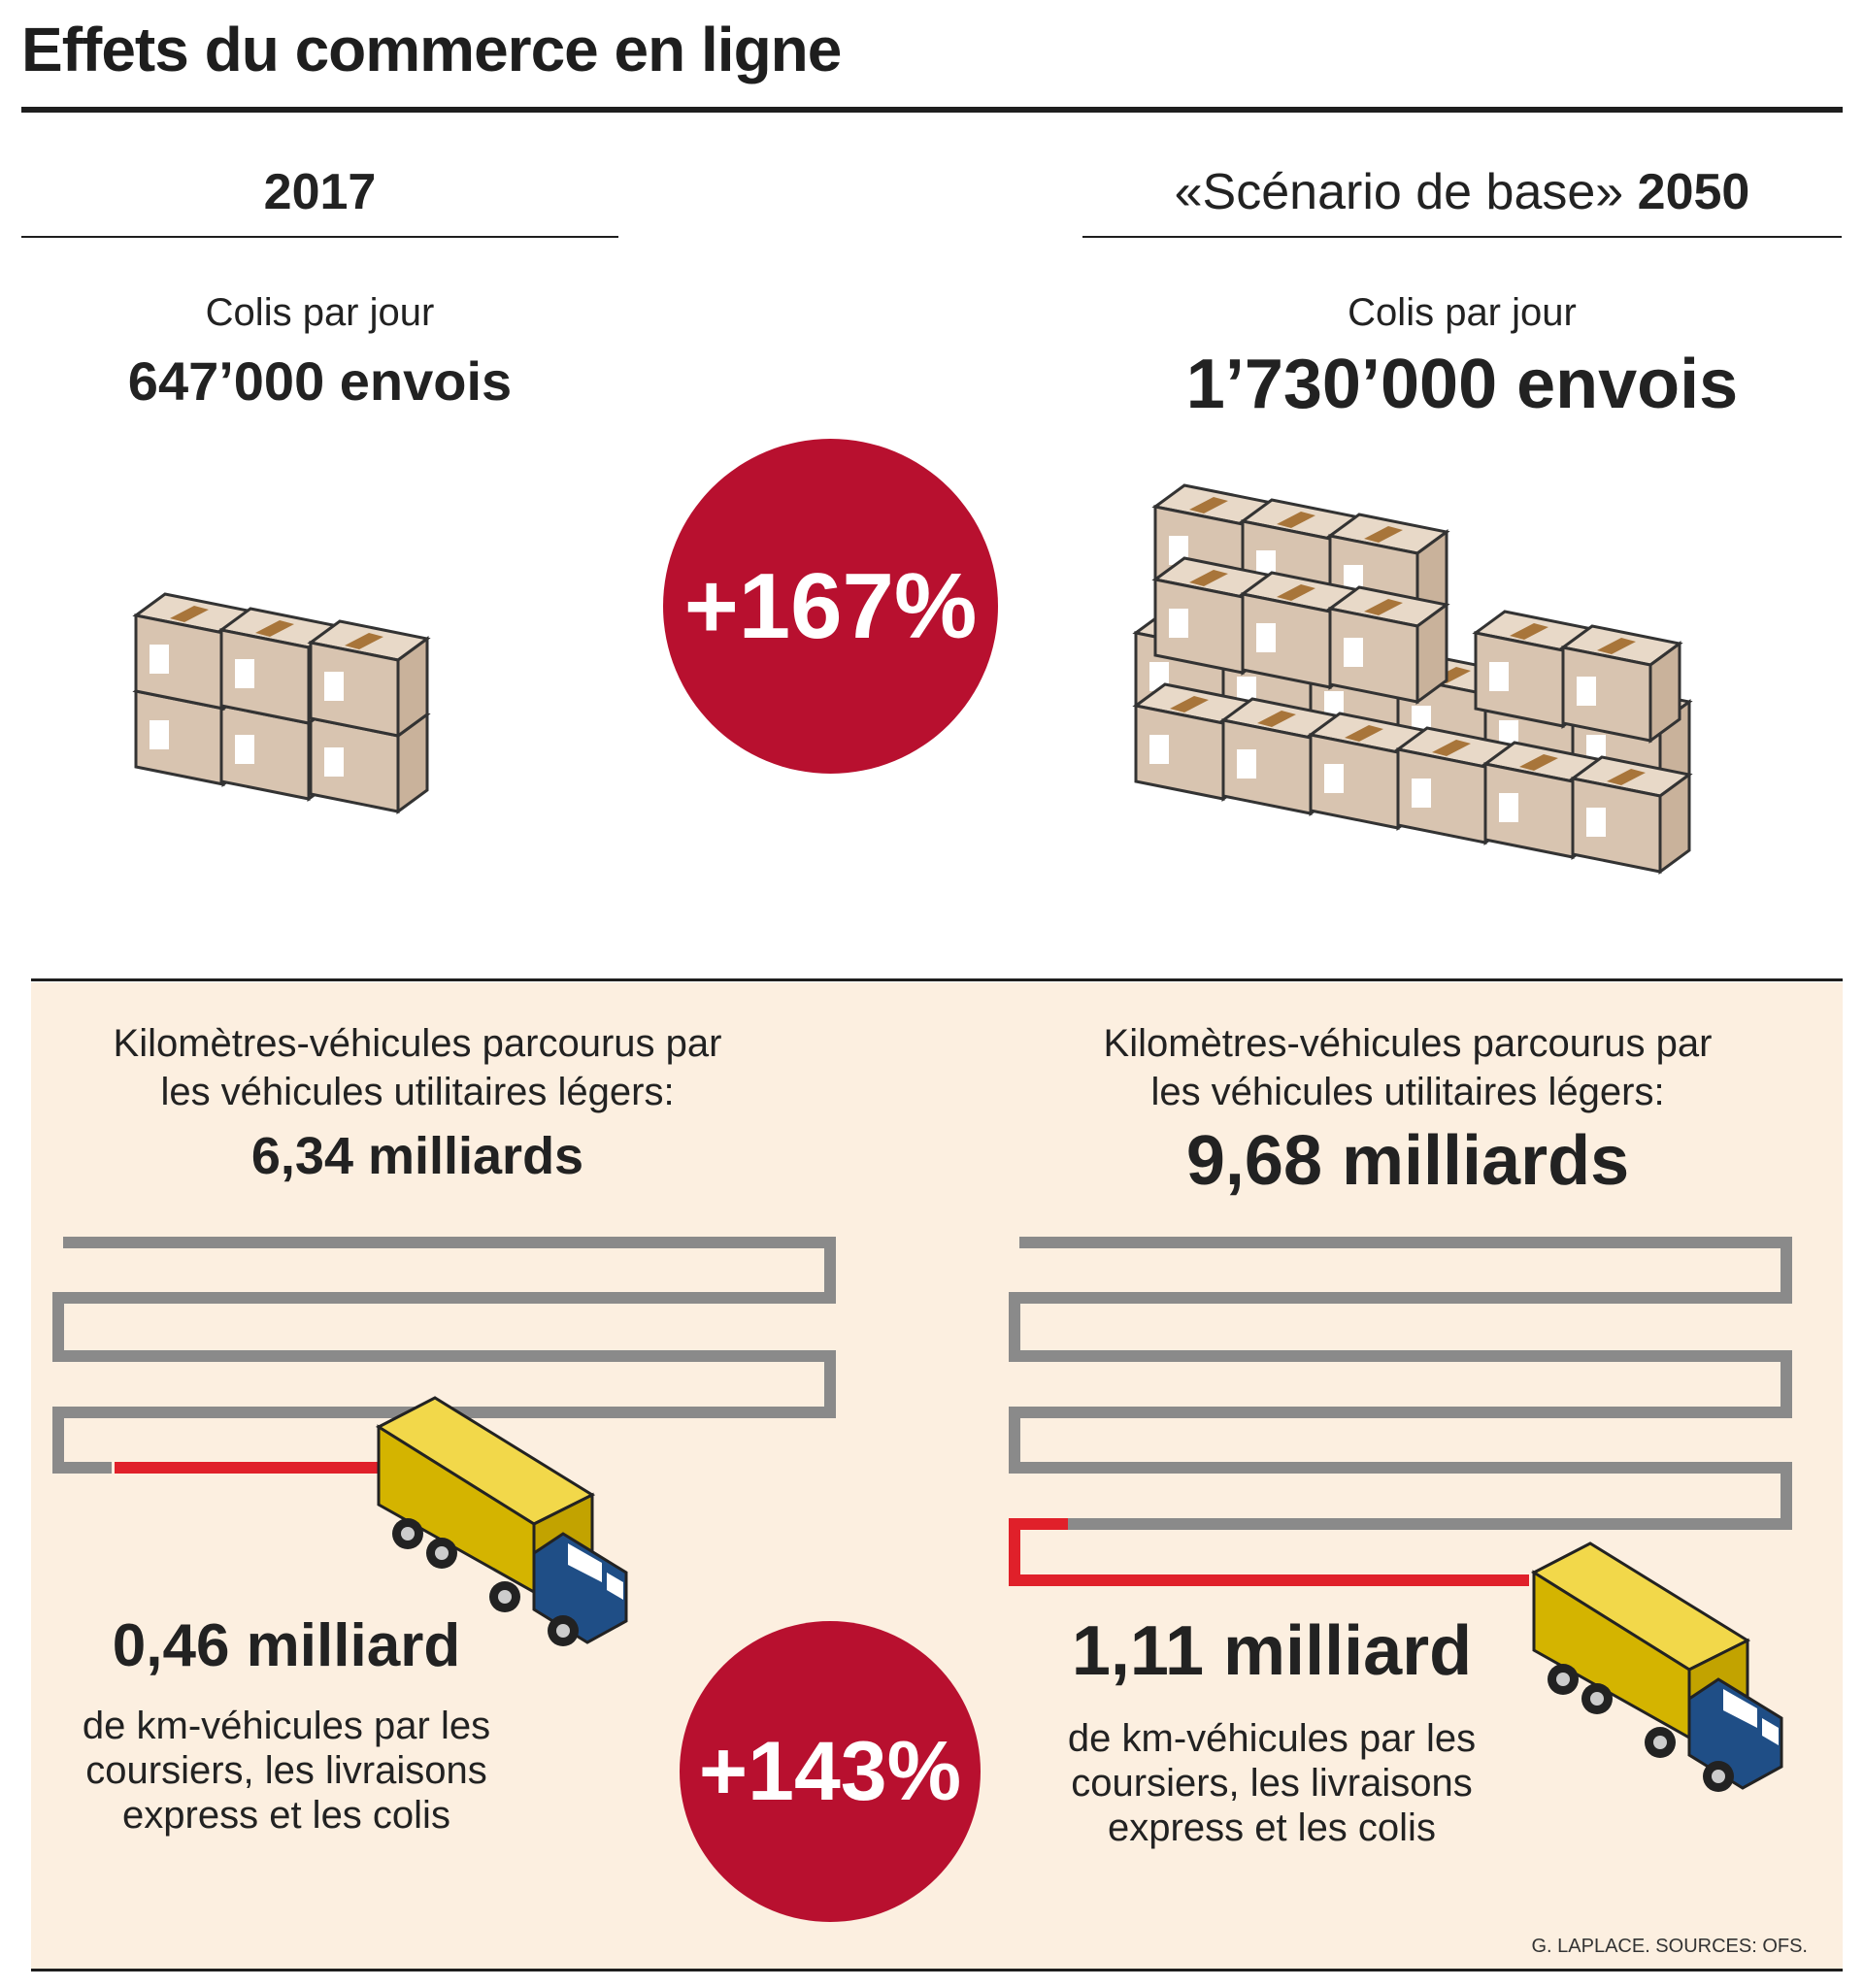  What do you see at coordinates (1407, 1161) in the screenshot?
I see `km-total-2050: 9,68 milliards` at bounding box center [1407, 1161].